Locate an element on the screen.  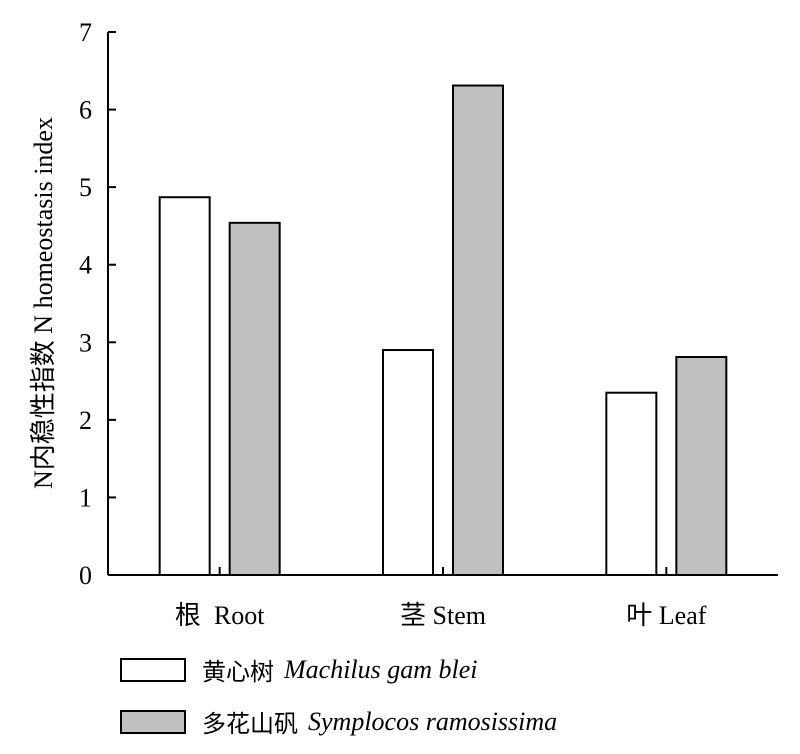
y-tick-label: 7 is located at coordinates (85, 32).